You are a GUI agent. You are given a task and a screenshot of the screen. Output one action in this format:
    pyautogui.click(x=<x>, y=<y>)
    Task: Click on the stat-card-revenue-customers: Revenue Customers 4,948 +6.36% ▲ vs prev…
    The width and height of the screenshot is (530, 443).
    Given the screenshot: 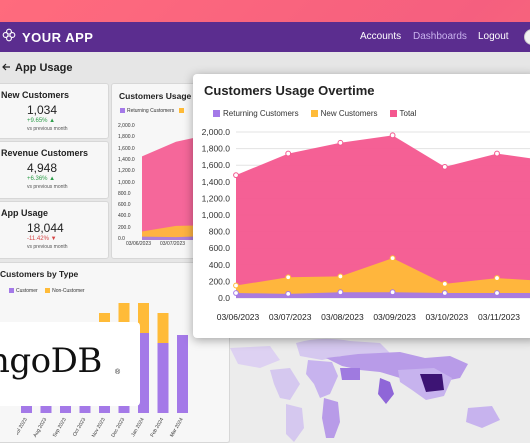 What is the action you would take?
    pyautogui.click(x=54, y=170)
    